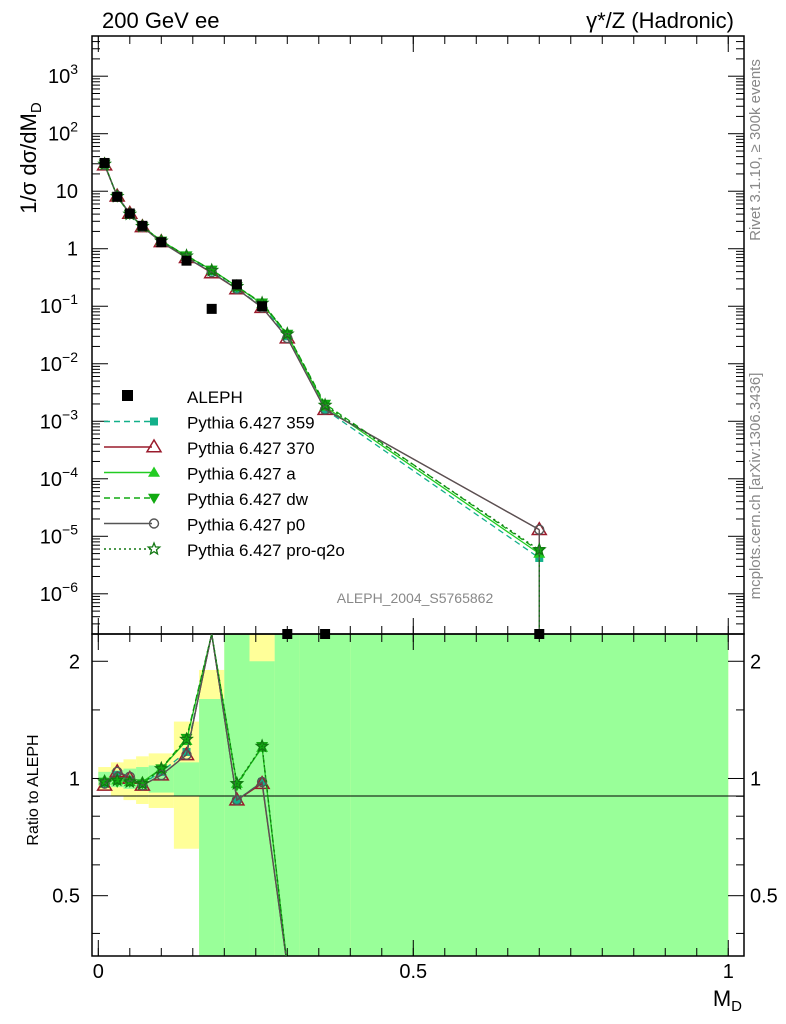 This screenshot has height=1024, width=786. I want to click on y-tick-label-top-4: 10⁻¹, so click(59, 304).